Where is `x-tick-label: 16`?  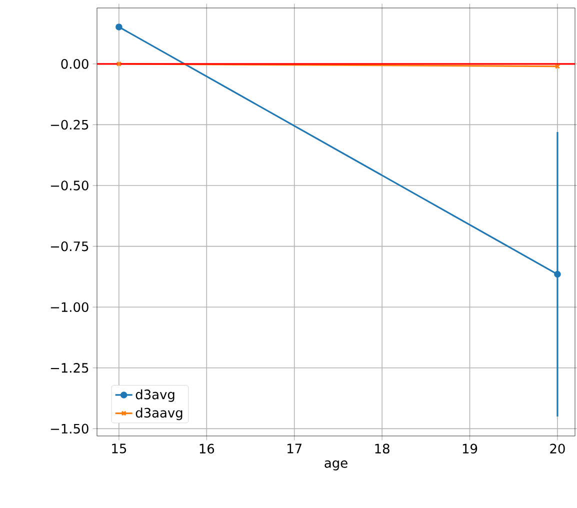
x-tick-label: 16 is located at coordinates (207, 449).